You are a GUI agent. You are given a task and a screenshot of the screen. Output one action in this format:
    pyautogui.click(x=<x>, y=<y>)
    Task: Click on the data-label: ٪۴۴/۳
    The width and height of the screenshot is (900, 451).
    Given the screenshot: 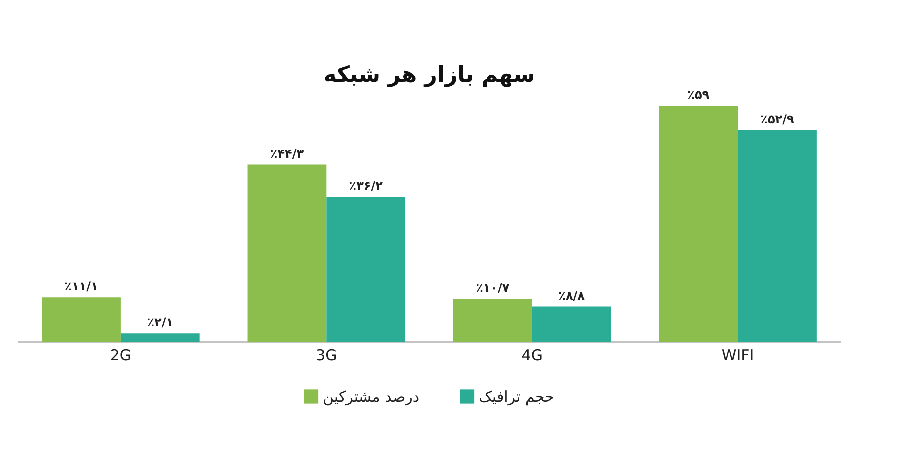 What is the action you would take?
    pyautogui.click(x=287, y=153)
    